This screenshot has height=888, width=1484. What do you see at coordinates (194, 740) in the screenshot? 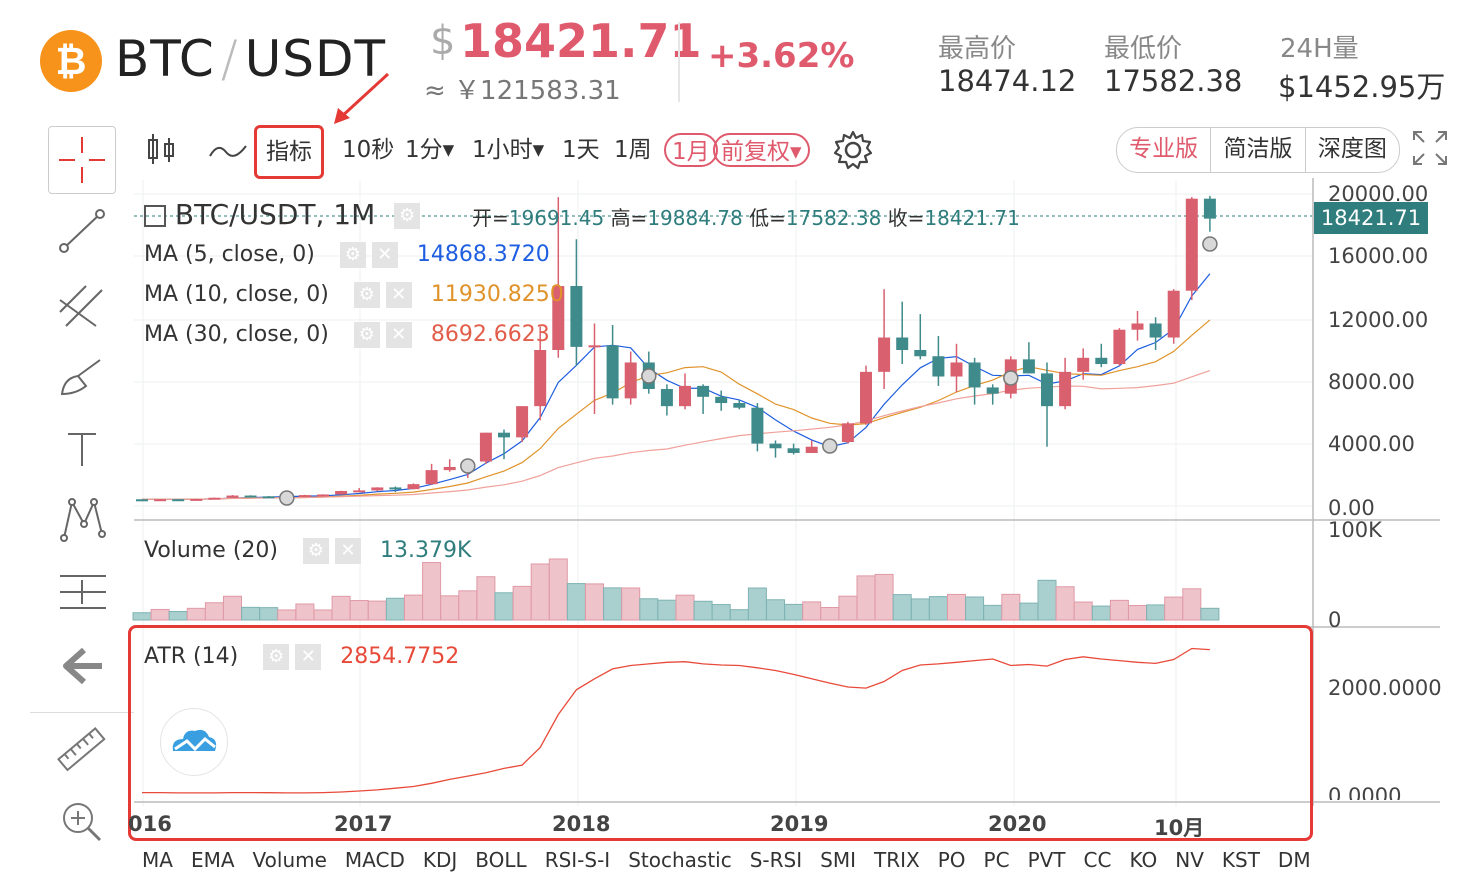
I see `cloud-logo-icon` at bounding box center [194, 740].